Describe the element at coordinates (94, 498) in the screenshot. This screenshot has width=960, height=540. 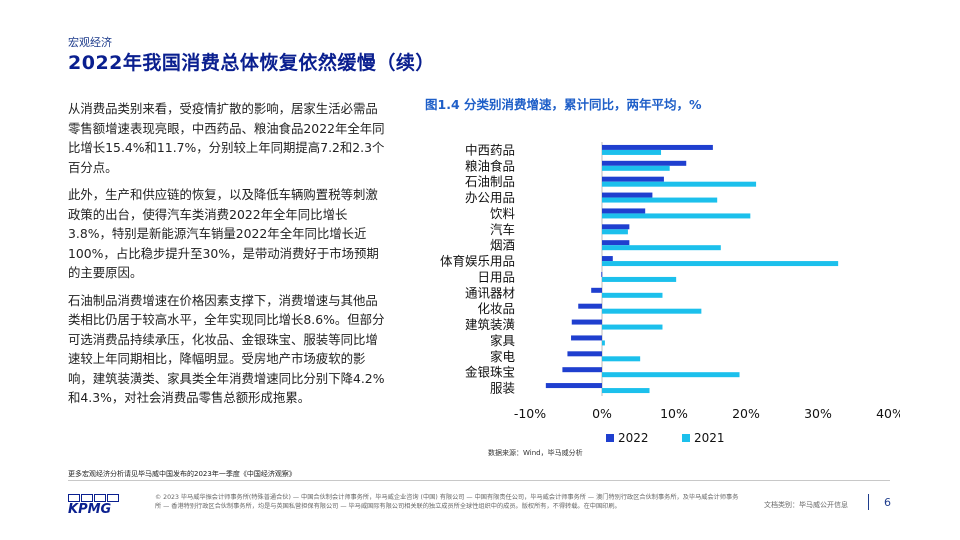
I see `logo-boxes` at that location.